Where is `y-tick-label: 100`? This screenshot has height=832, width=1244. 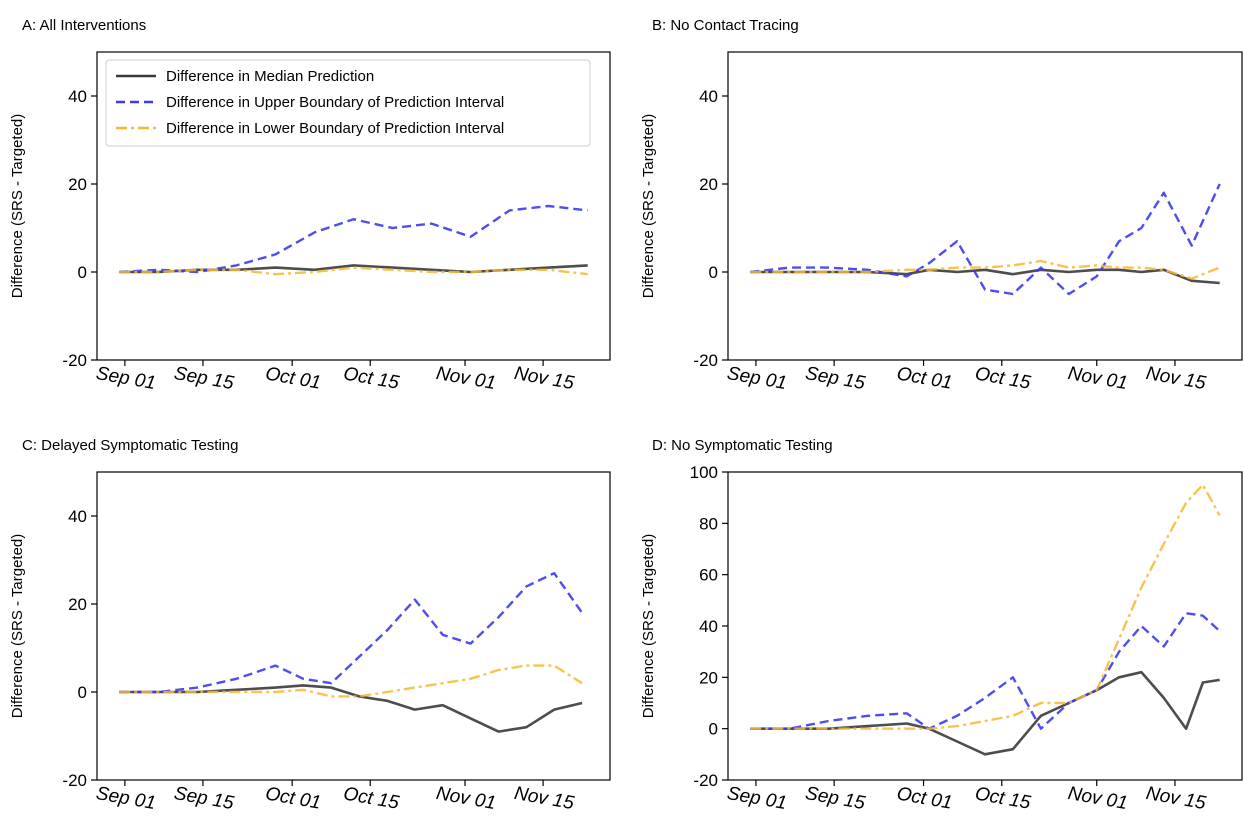
y-tick-label: 100 is located at coordinates (704, 472).